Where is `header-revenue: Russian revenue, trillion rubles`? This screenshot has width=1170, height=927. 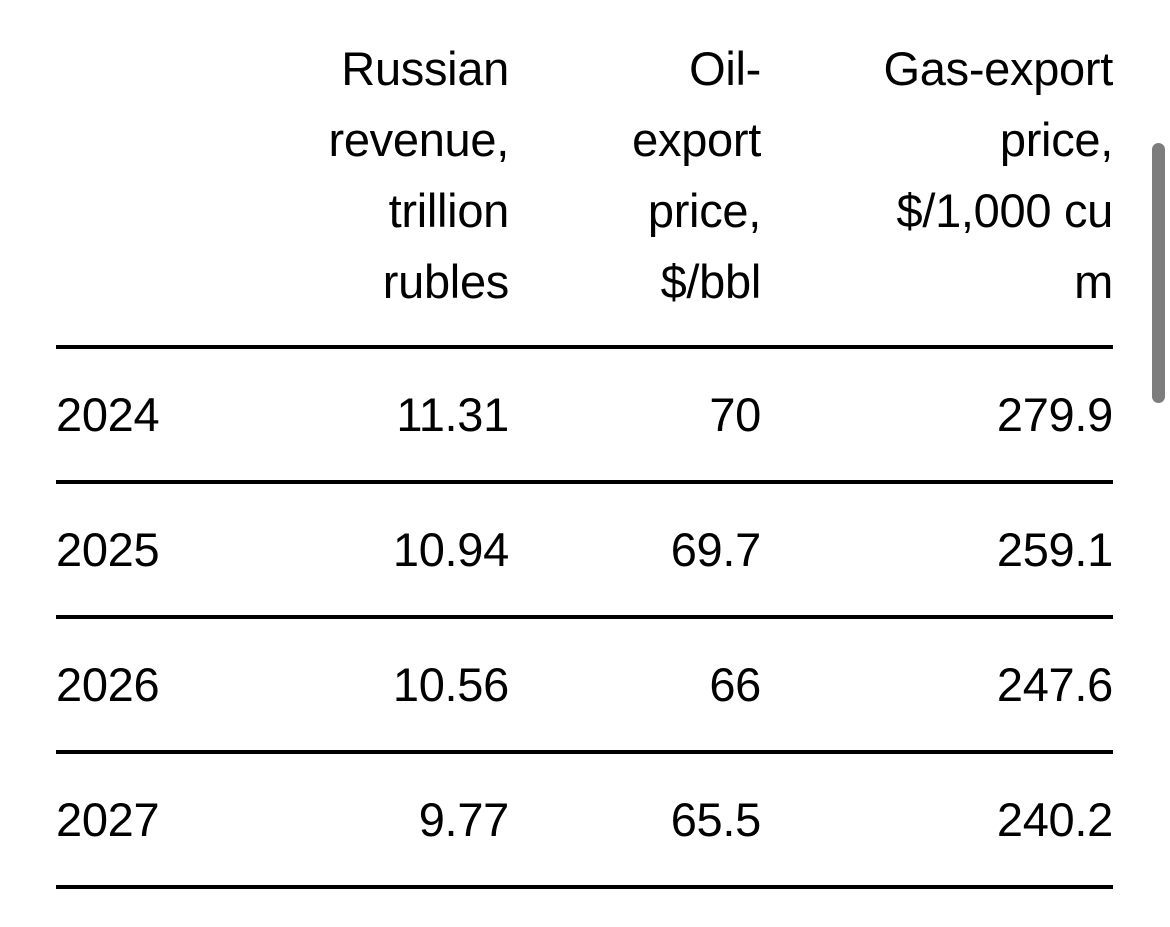
header-revenue: Russian revenue, trillion rubles is located at coordinates (362, 174).